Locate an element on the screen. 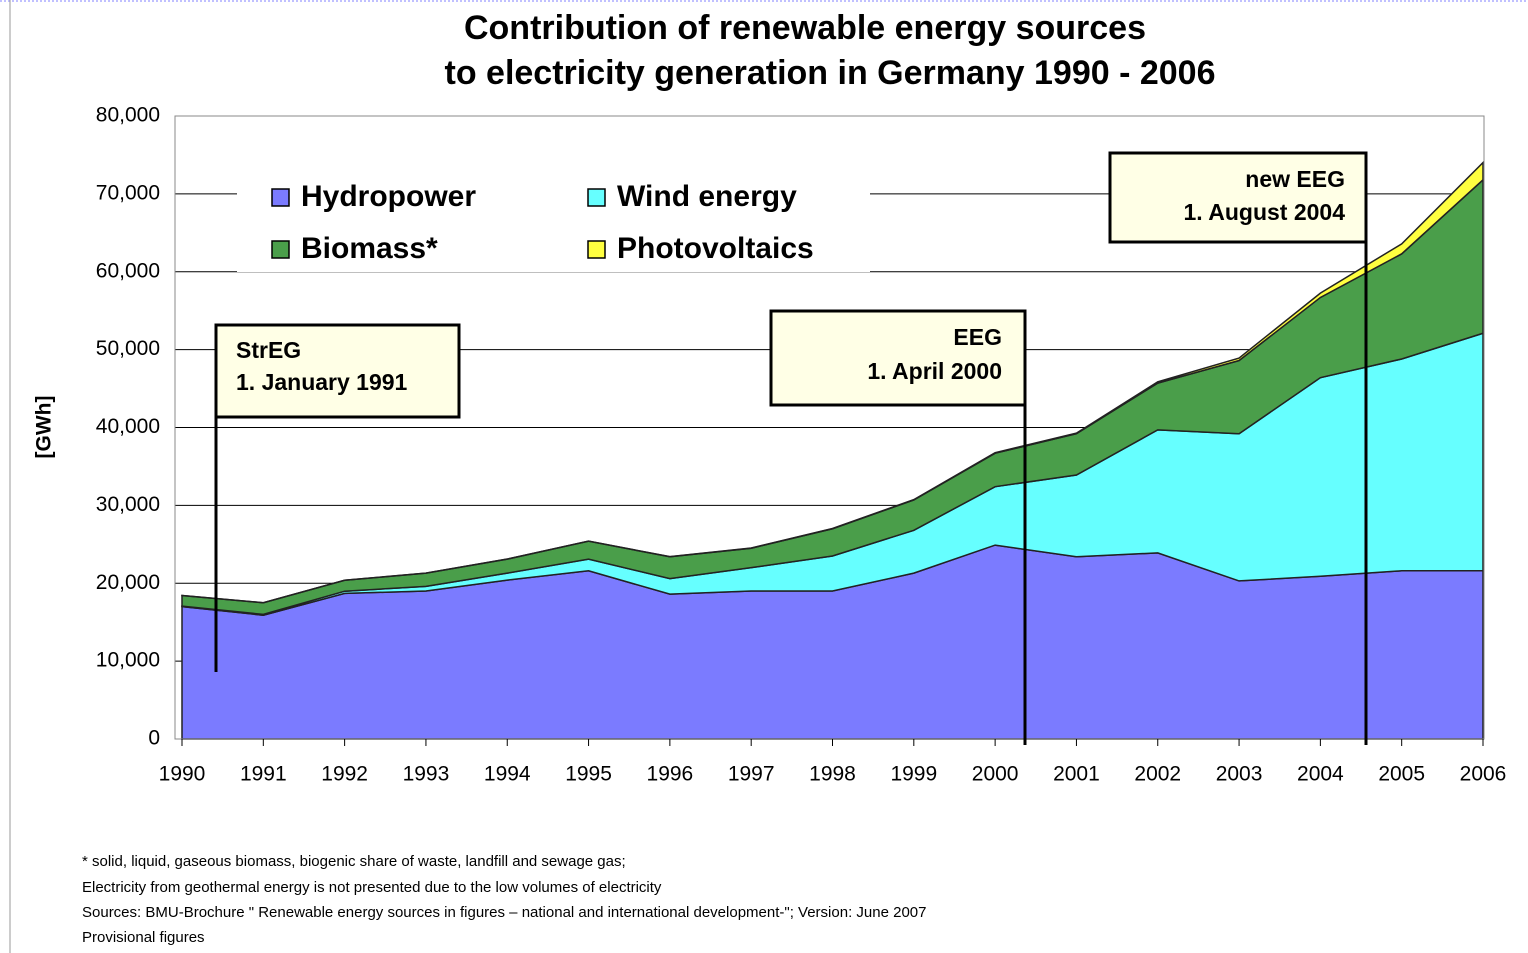 Image resolution: width=1528 pixels, height=953 pixels. y-tick-label: 70,000 is located at coordinates (128, 192).